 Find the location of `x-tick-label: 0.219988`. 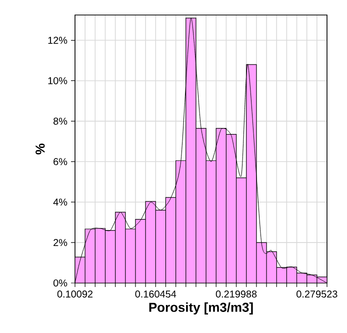

x-tick-label: 0.219988 is located at coordinates (236, 294).